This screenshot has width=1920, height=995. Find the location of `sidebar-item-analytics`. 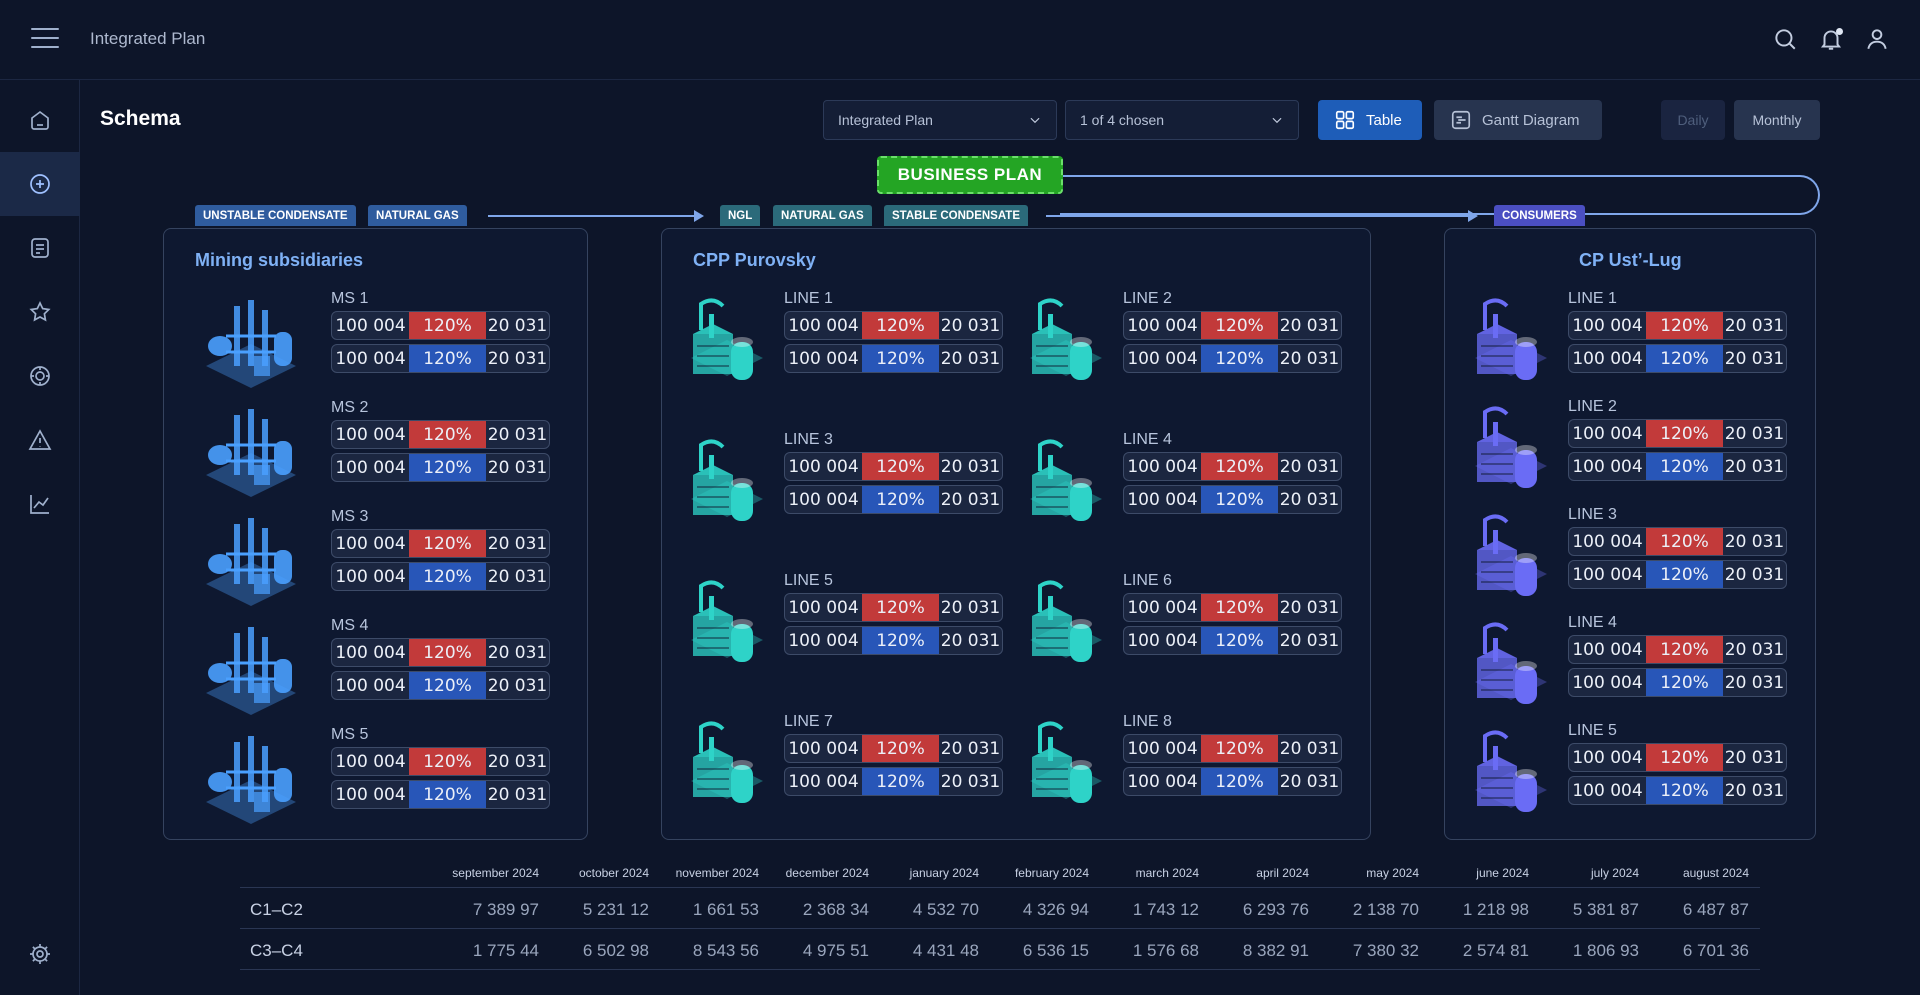

sidebar-item-analytics is located at coordinates (40, 504).